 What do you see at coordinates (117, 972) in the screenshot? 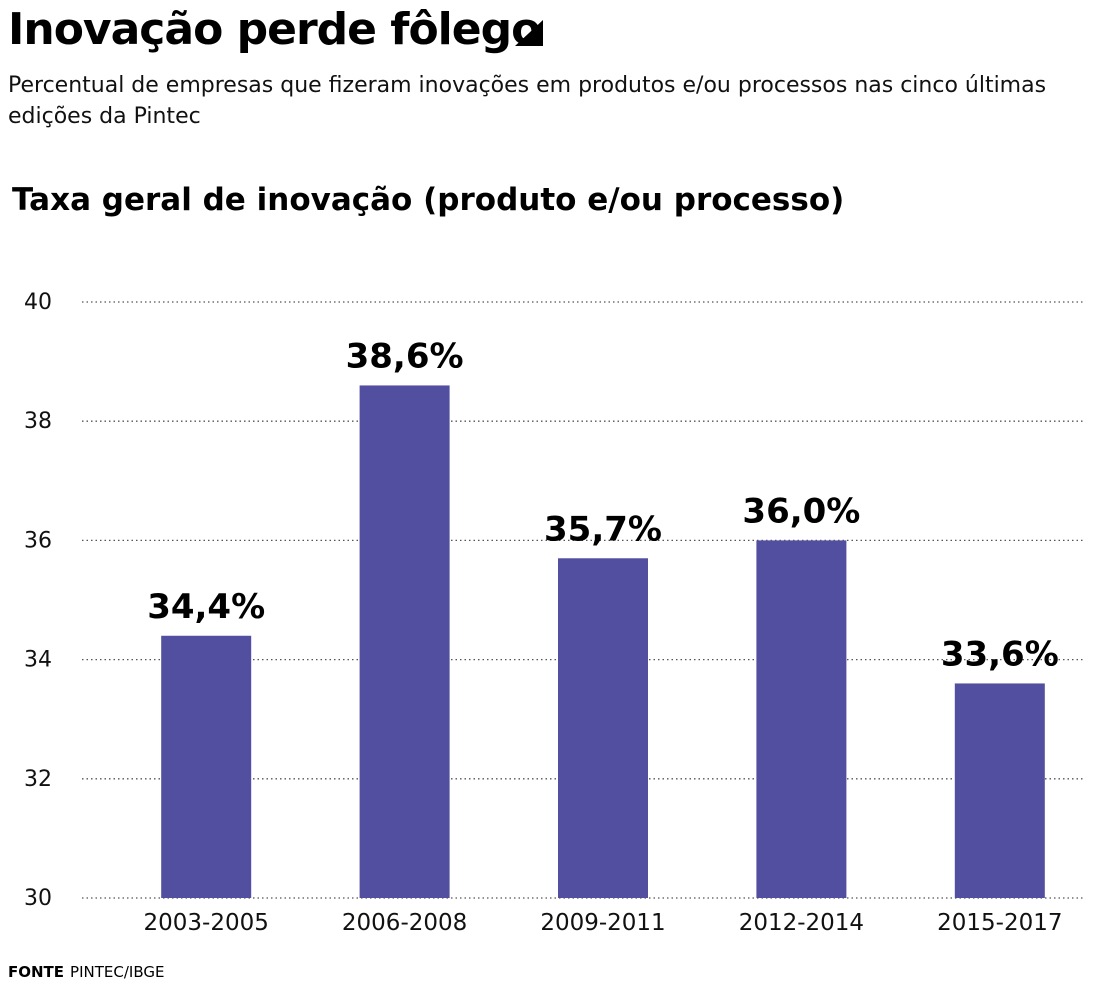
I see `source-text: PINTEC/IBGE` at bounding box center [117, 972].